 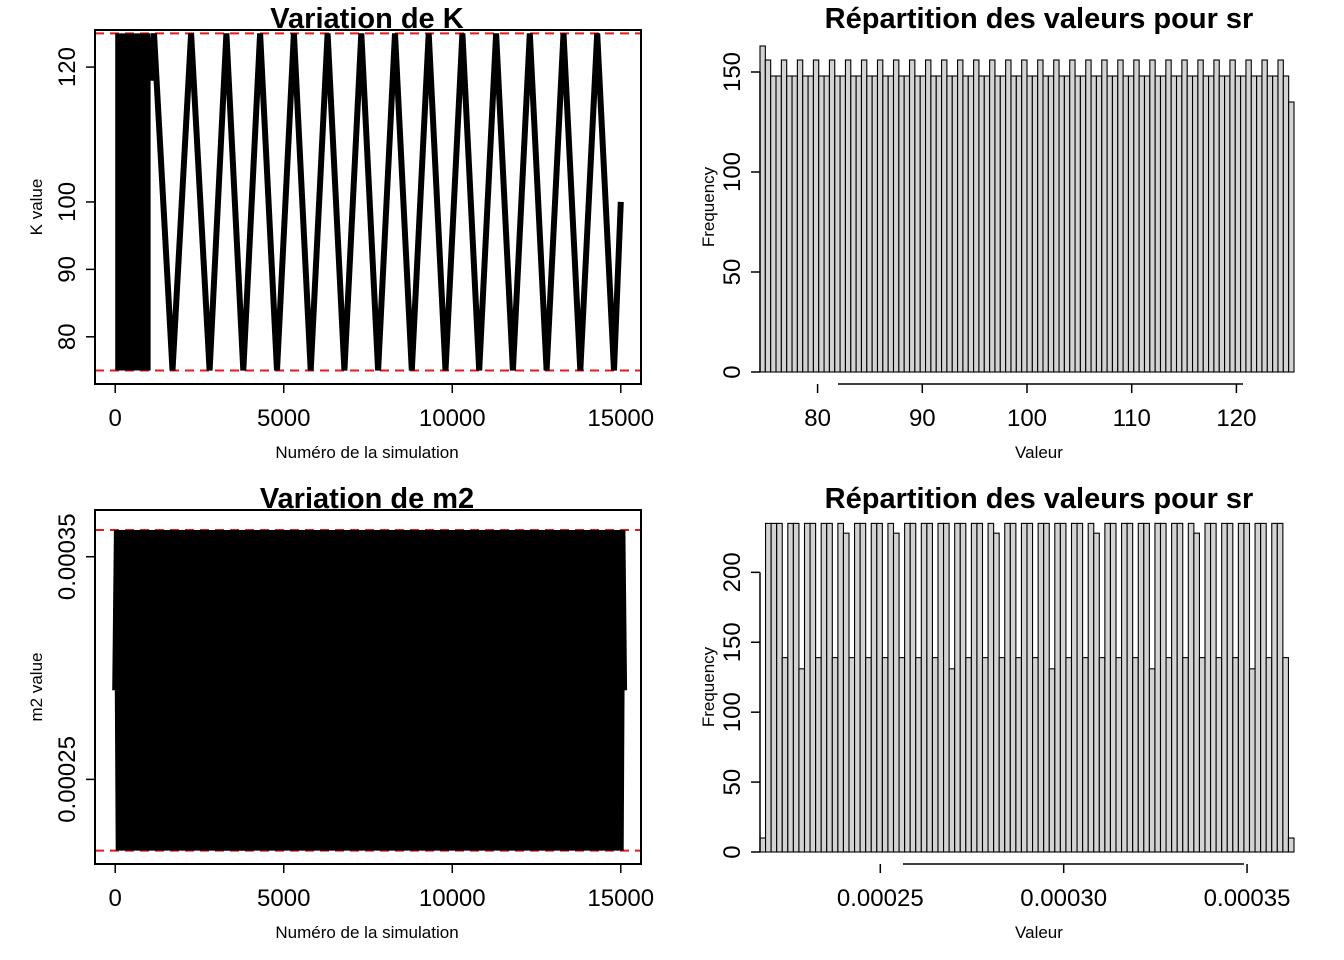 What do you see at coordinates (732, 572) in the screenshot?
I see `y-tick-label: 200` at bounding box center [732, 572].